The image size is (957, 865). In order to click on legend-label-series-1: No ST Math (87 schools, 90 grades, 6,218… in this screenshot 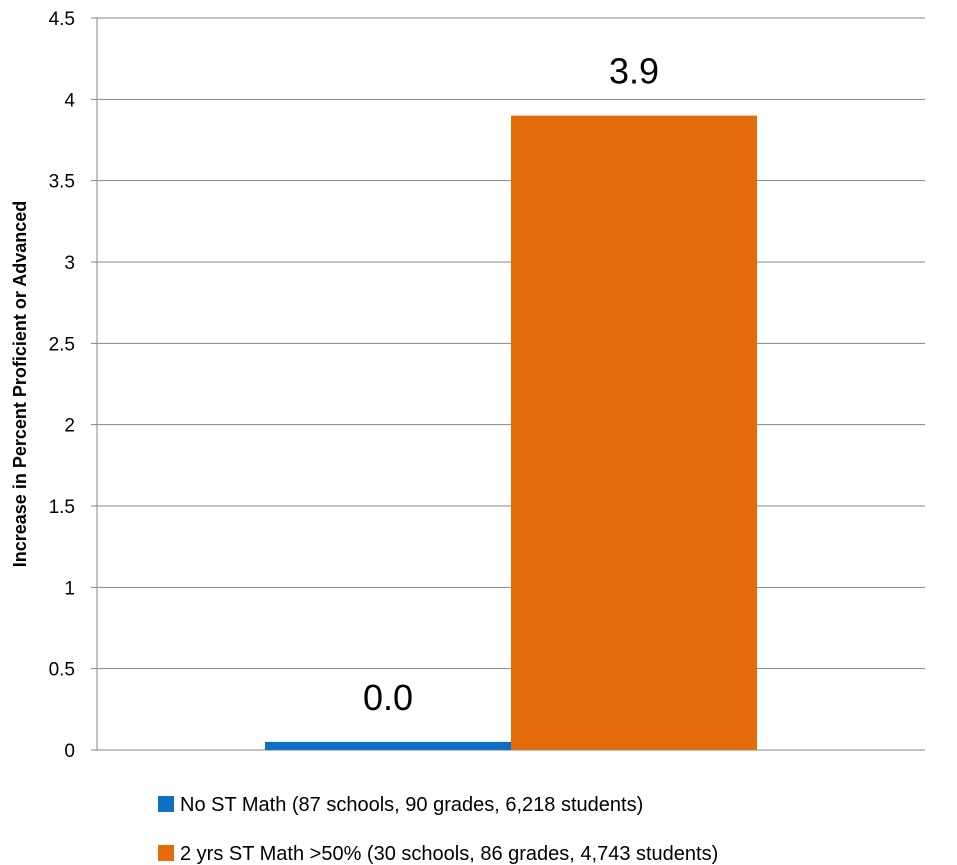, I will do `click(411, 805)`.